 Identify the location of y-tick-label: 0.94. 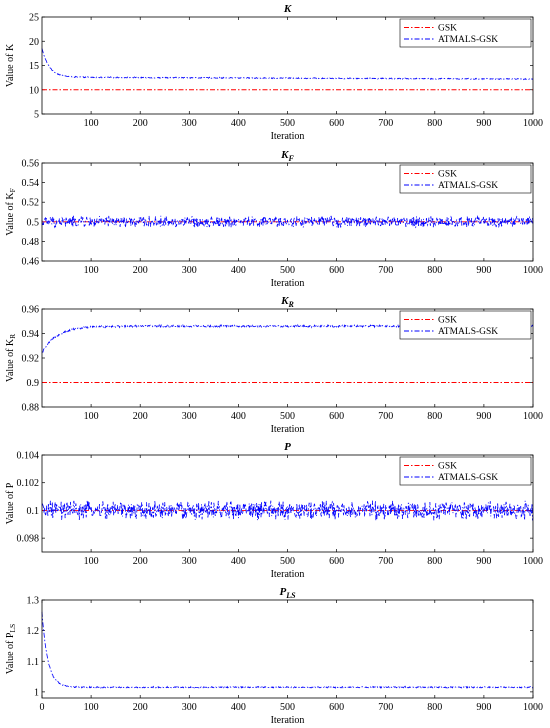
(31, 334).